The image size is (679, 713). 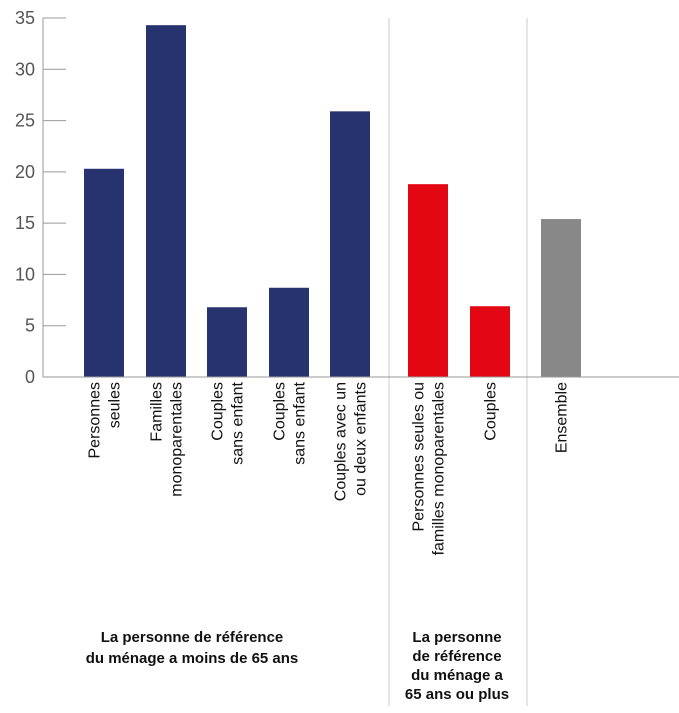 I want to click on category-label-line: Ensemble, so click(x=562, y=417).